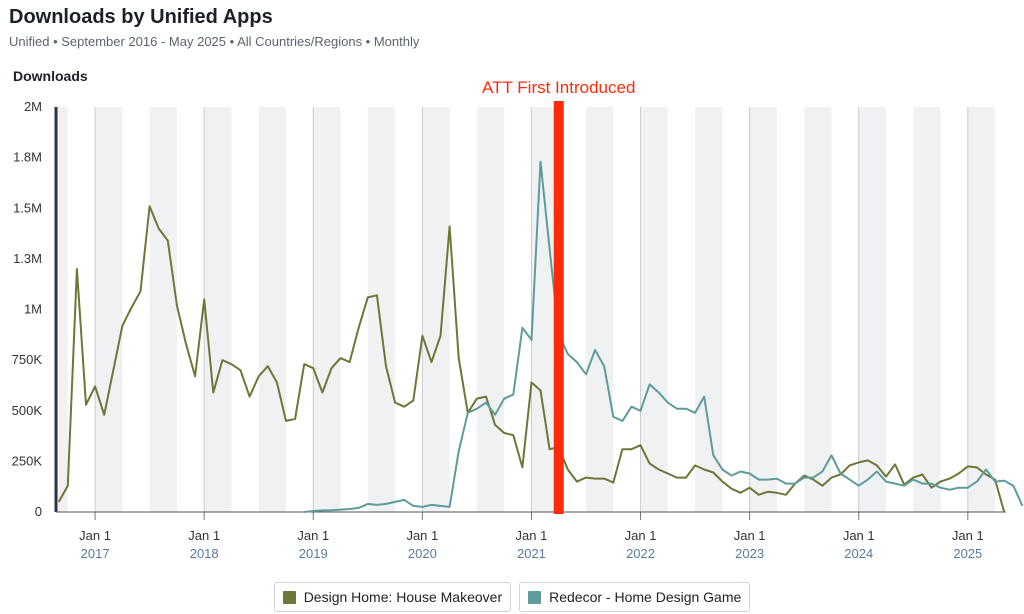  Describe the element at coordinates (141, 17) in the screenshot. I see `chart-title: Downloads by Unified Apps` at that location.